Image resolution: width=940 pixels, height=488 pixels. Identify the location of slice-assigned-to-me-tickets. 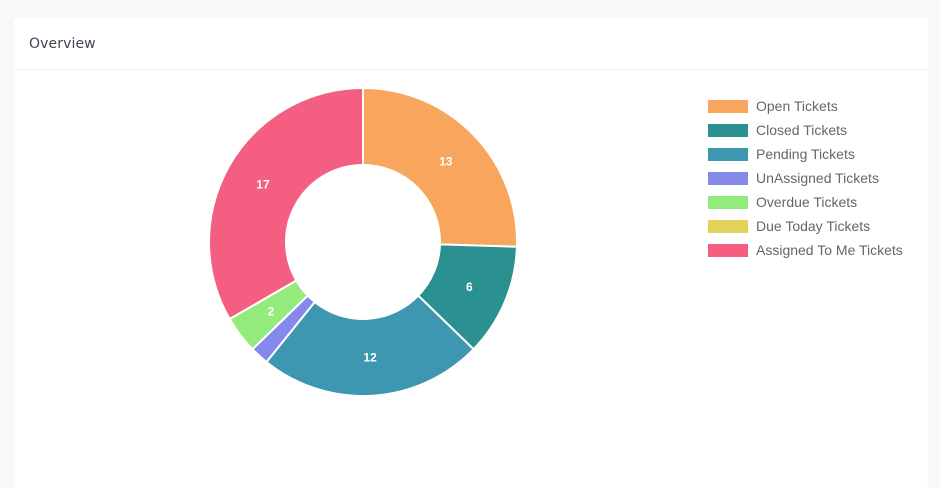
(286, 203).